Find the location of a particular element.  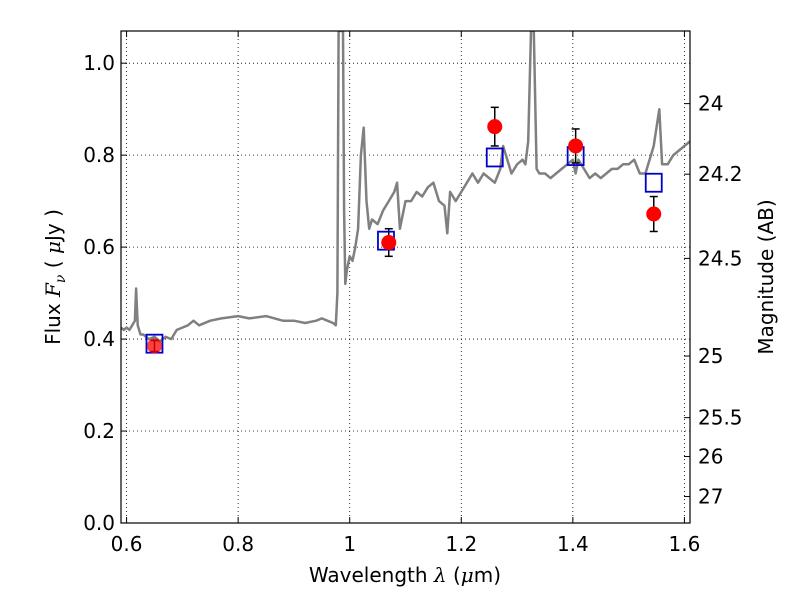

magnitude-tick-label: 24.5 is located at coordinates (720, 258).